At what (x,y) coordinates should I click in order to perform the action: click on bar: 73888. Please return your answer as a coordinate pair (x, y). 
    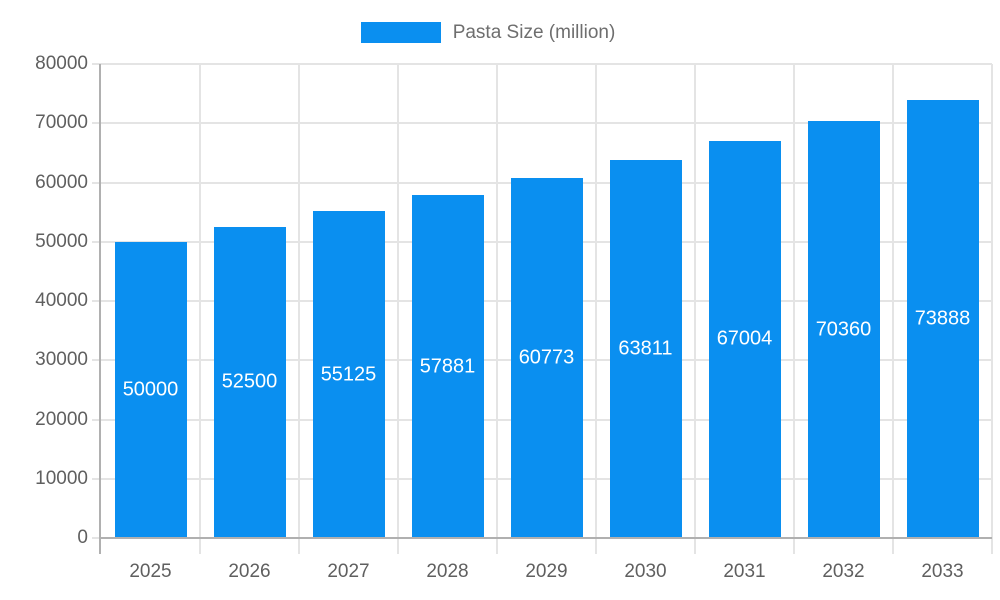
    Looking at the image, I should click on (942, 319).